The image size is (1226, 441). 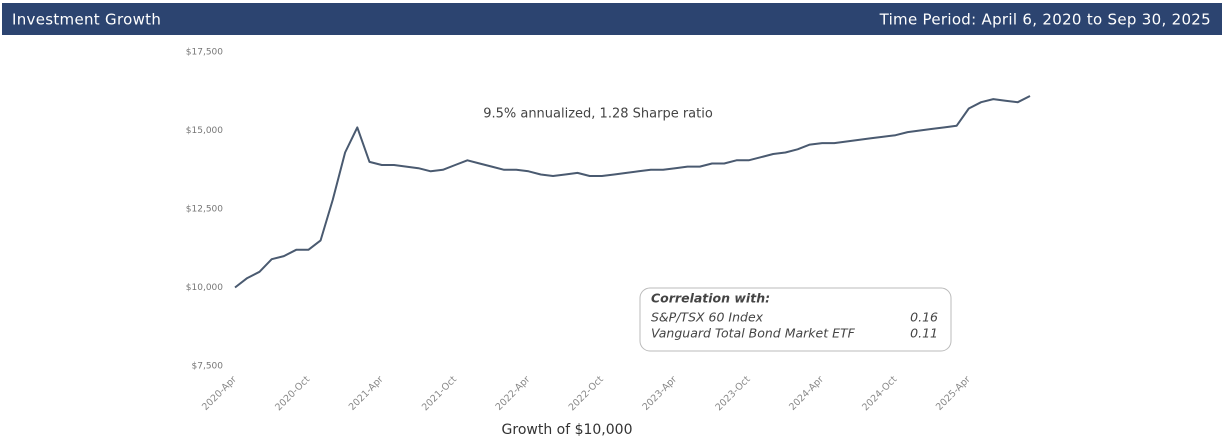 What do you see at coordinates (204, 210) in the screenshot?
I see `y-tick-label: $12,500` at bounding box center [204, 210].